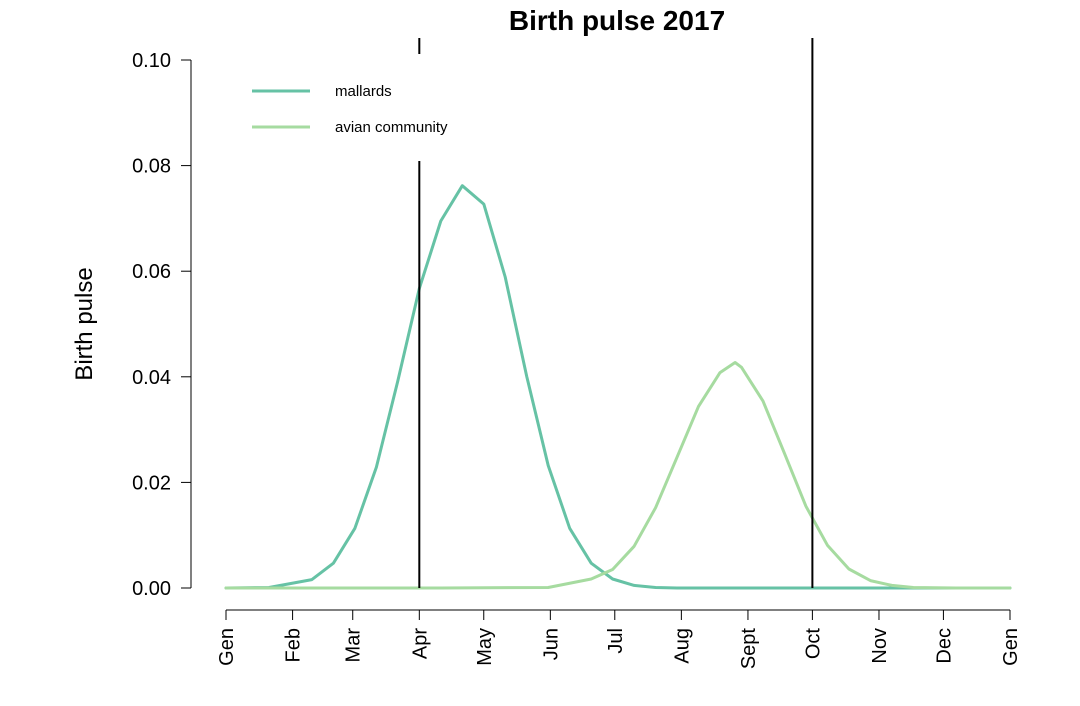 The width and height of the screenshot is (1080, 706). Describe the element at coordinates (944, 646) in the screenshot. I see `x-tick-label: Dec` at that location.